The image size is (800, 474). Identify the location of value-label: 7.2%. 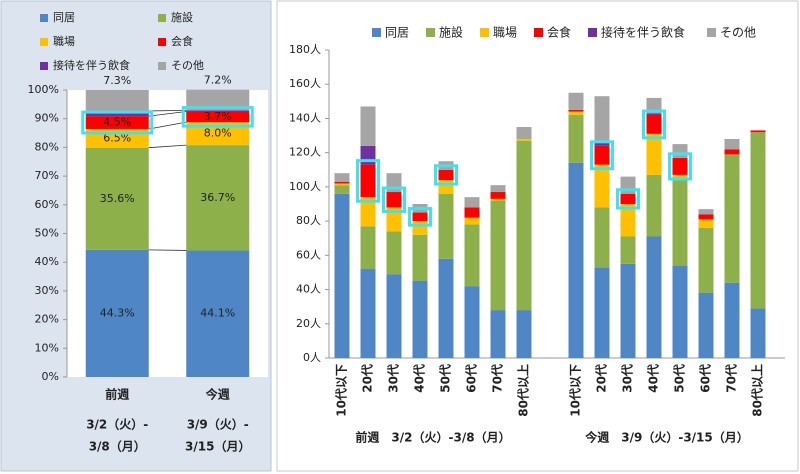
(218, 80).